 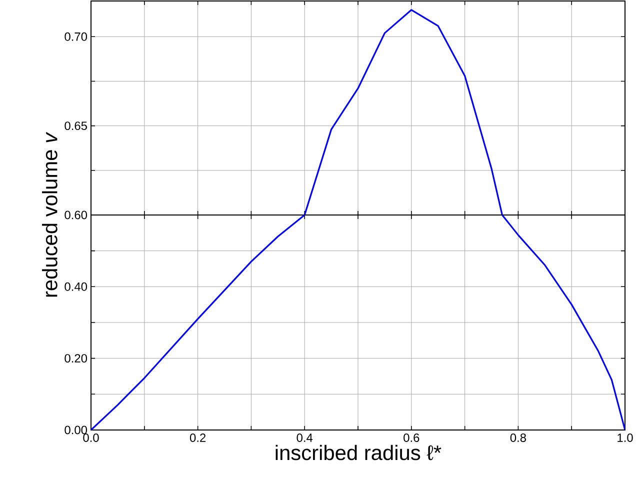 What do you see at coordinates (76, 358) in the screenshot?
I see `y-tick-label: 0.20` at bounding box center [76, 358].